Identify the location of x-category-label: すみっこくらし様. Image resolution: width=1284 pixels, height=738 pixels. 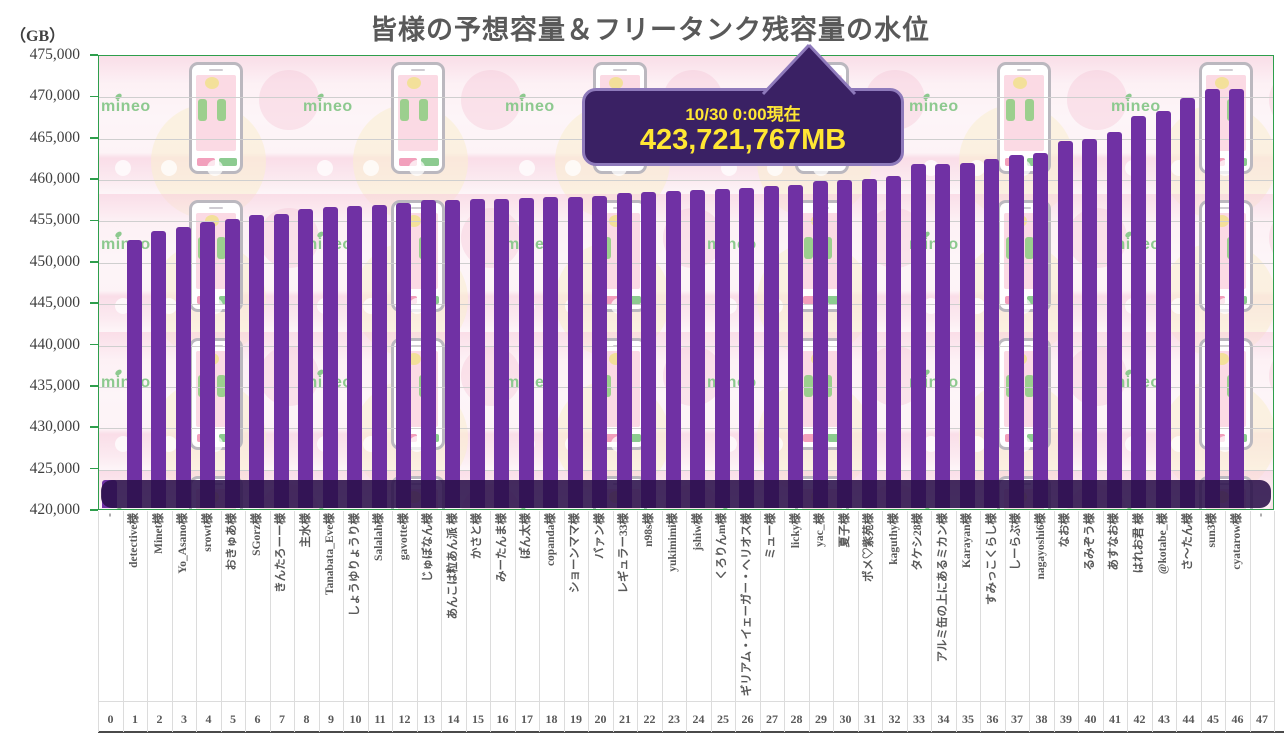
(991, 559).